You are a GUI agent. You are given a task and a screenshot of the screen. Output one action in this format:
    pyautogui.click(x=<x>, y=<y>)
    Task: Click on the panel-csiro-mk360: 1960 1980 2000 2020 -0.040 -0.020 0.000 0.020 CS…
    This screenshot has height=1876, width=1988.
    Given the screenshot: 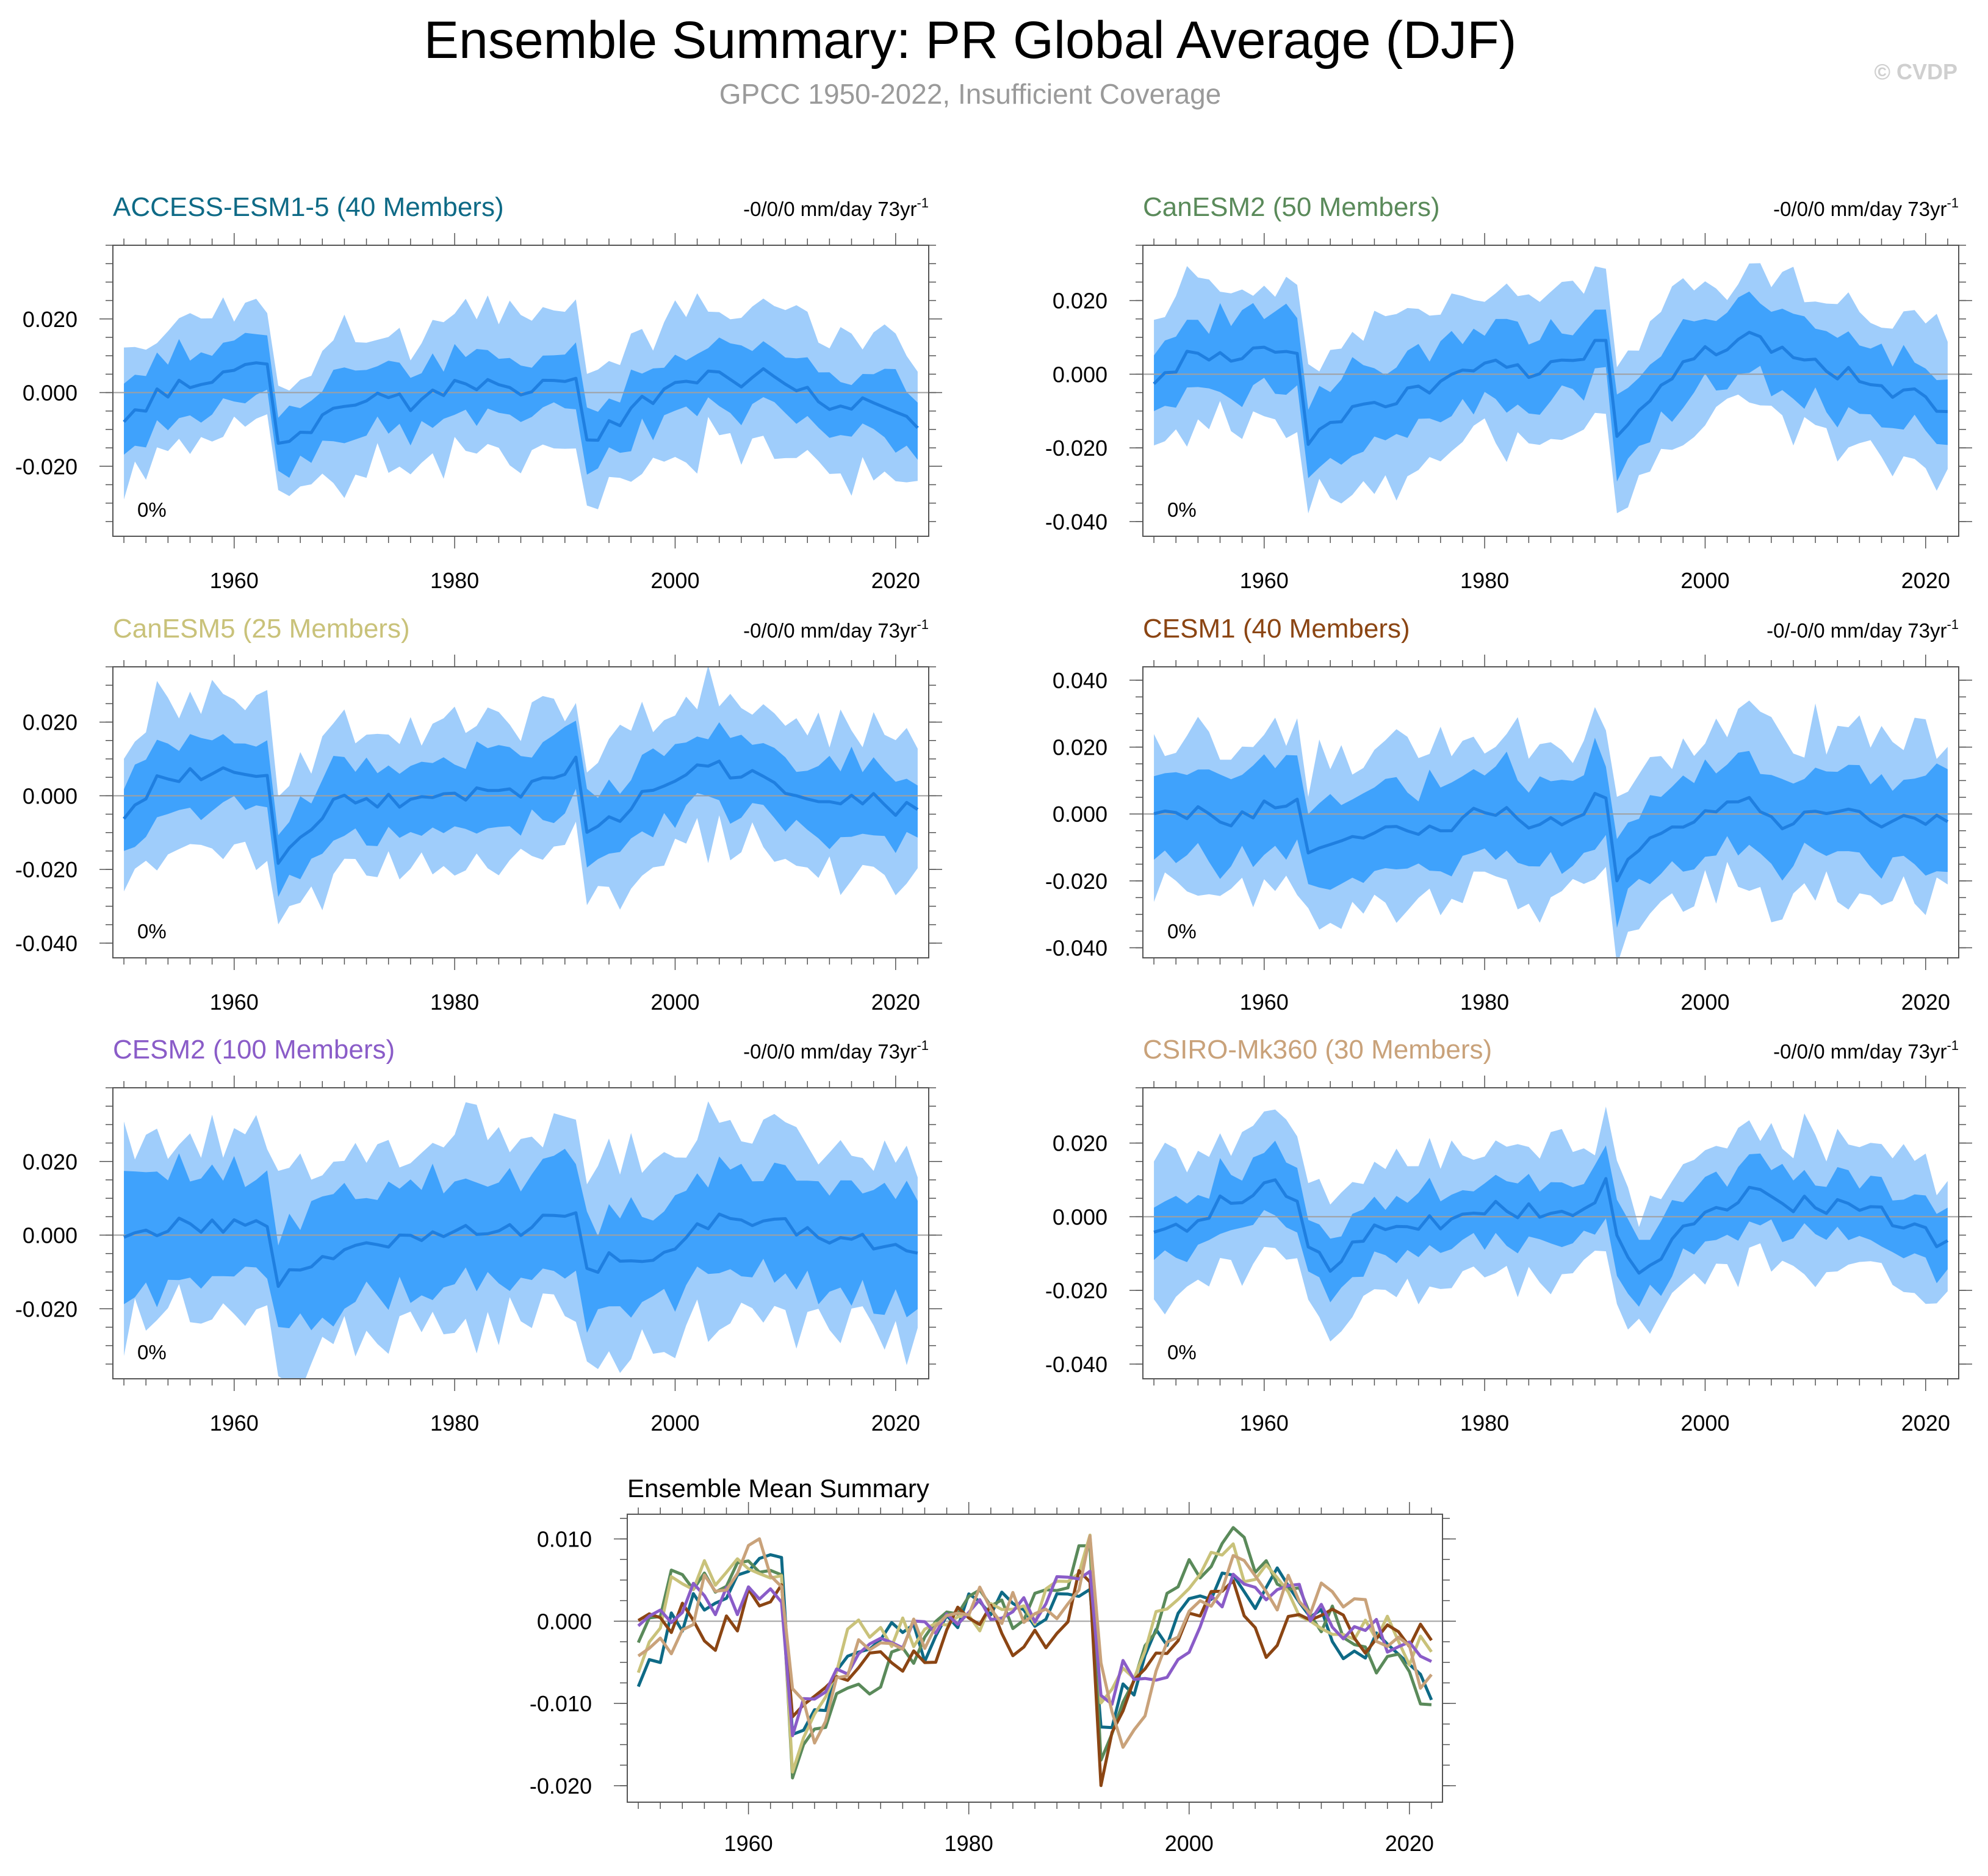 What is the action you would take?
    pyautogui.click(x=1508, y=1236)
    